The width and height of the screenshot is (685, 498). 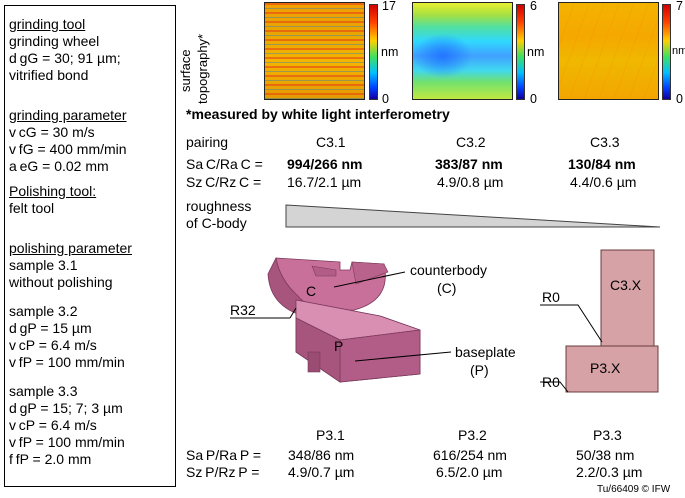 What do you see at coordinates (311, 291) in the screenshot?
I see `counterbody-letter: C` at bounding box center [311, 291].